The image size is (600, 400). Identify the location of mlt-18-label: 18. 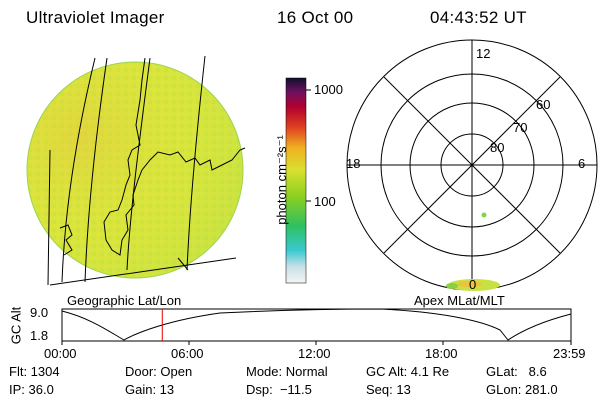
(353, 163).